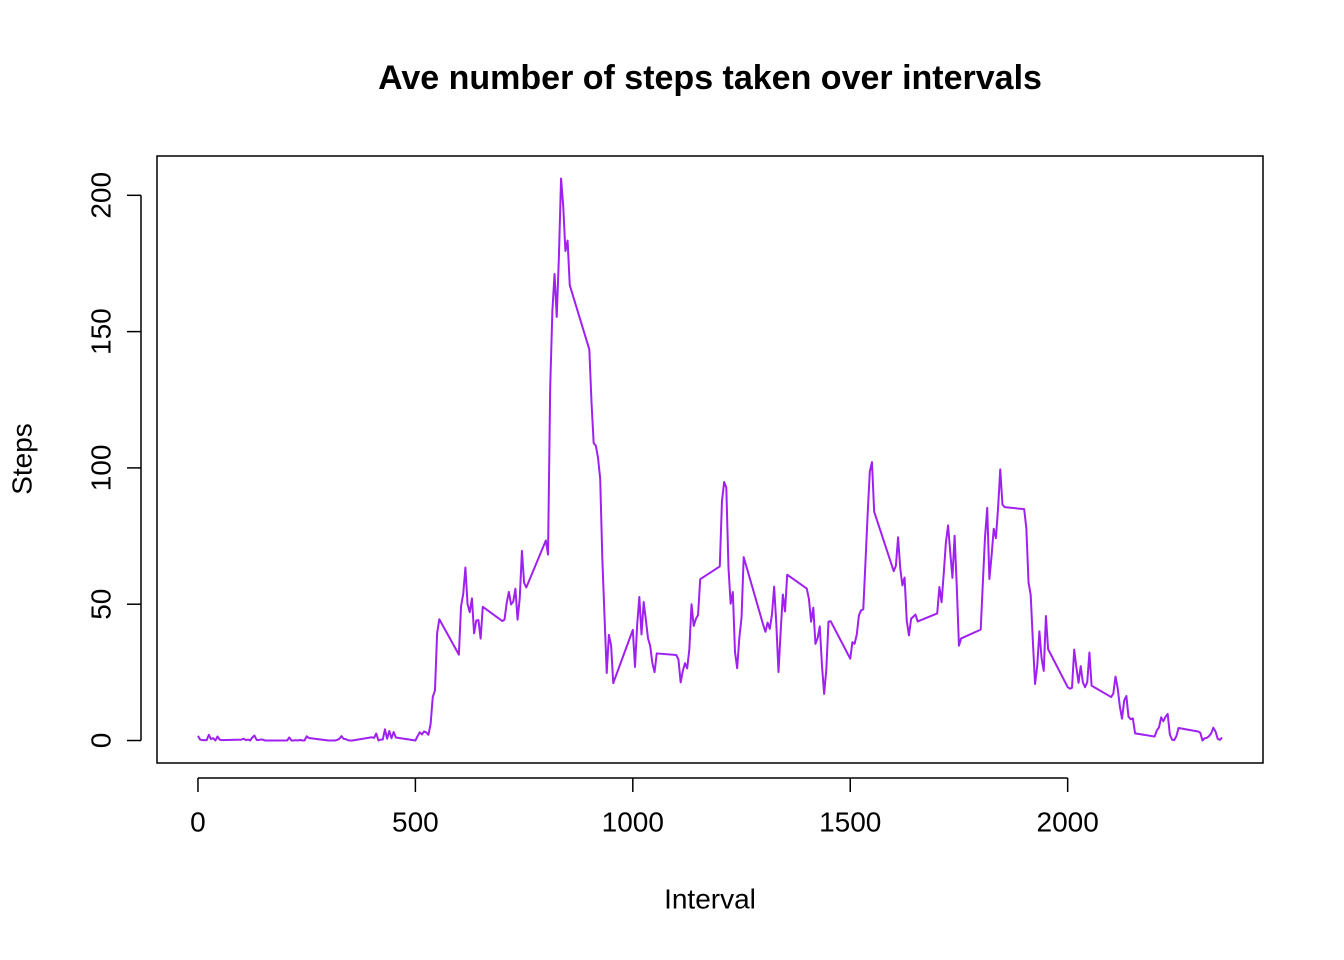 This screenshot has height=960, width=1344. I want to click on y-tick-label: 0, so click(100, 741).